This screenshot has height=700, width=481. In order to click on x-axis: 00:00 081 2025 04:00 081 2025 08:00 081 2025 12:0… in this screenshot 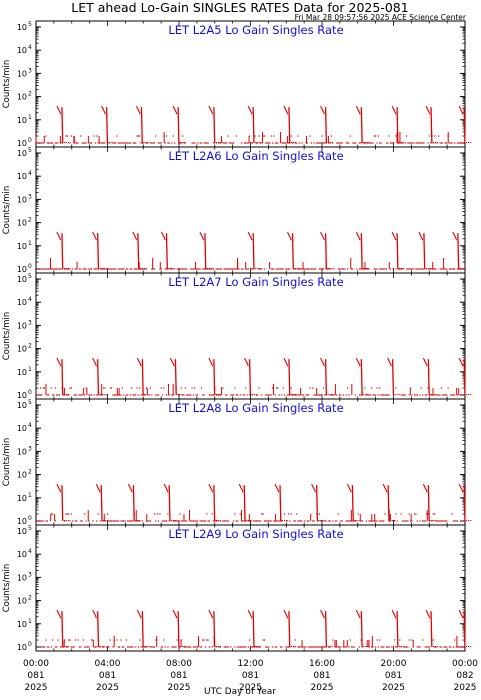, I will do `click(250, 676)`.